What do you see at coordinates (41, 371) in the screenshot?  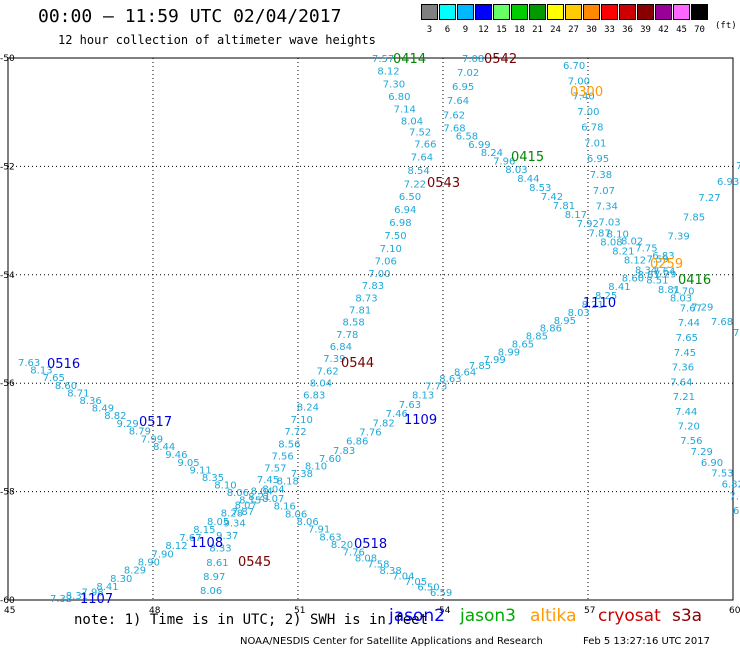 I see `wave-height-value: 8.13` at bounding box center [41, 371].